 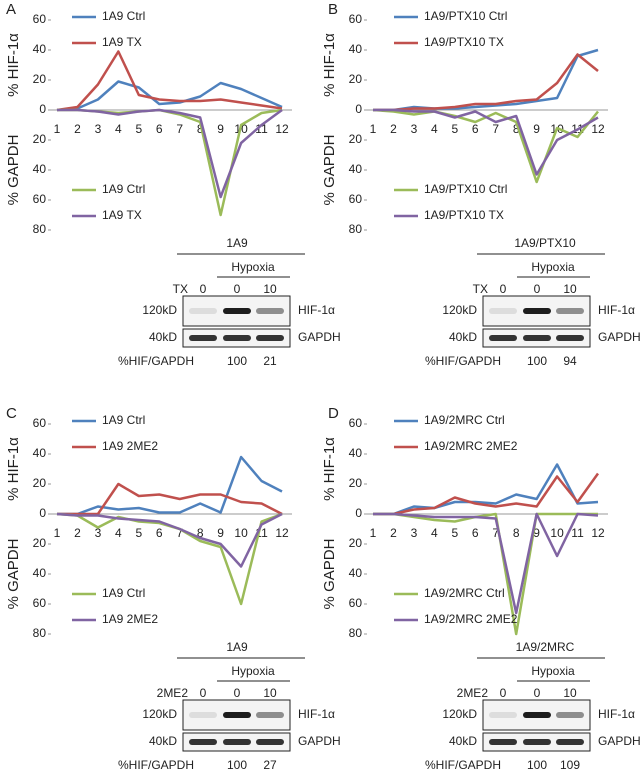 What do you see at coordinates (333, 413) in the screenshot?
I see `panel-label: D` at bounding box center [333, 413].